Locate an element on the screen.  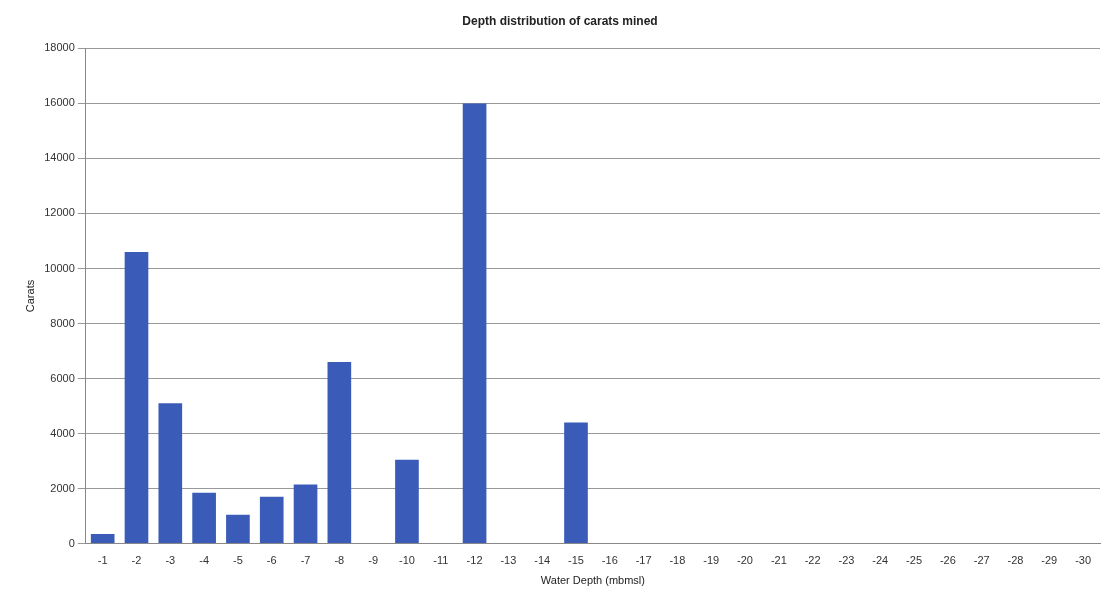
x-tick-label: -4 is located at coordinates (204, 560).